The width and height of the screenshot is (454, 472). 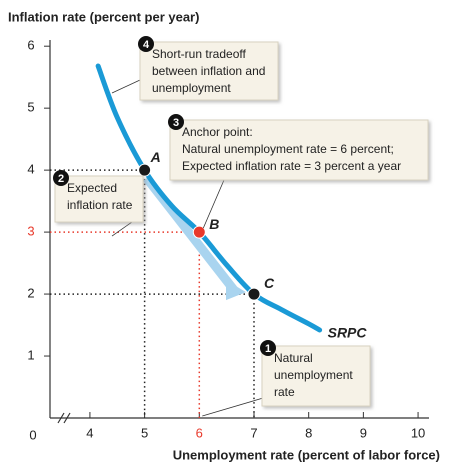 What do you see at coordinates (348, 333) in the screenshot?
I see `series-label: SRPC` at bounding box center [348, 333].